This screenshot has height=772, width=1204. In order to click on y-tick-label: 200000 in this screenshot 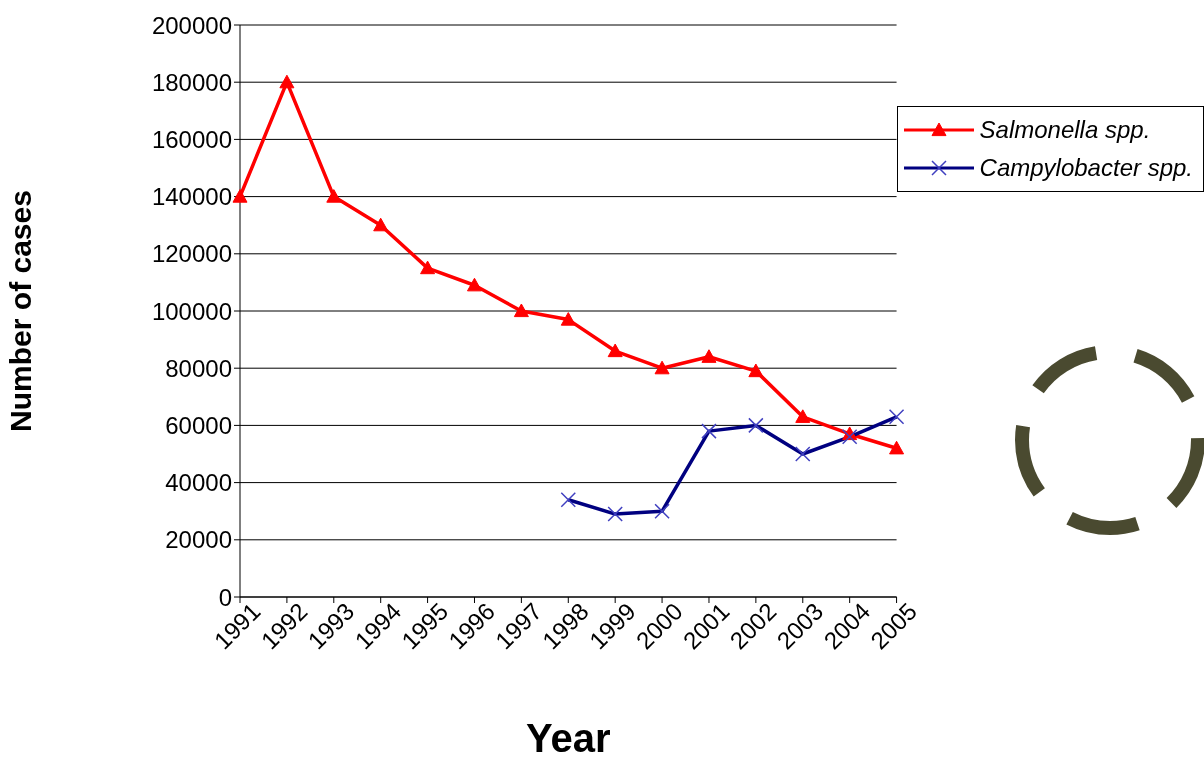, I will do `click(191, 25)`.